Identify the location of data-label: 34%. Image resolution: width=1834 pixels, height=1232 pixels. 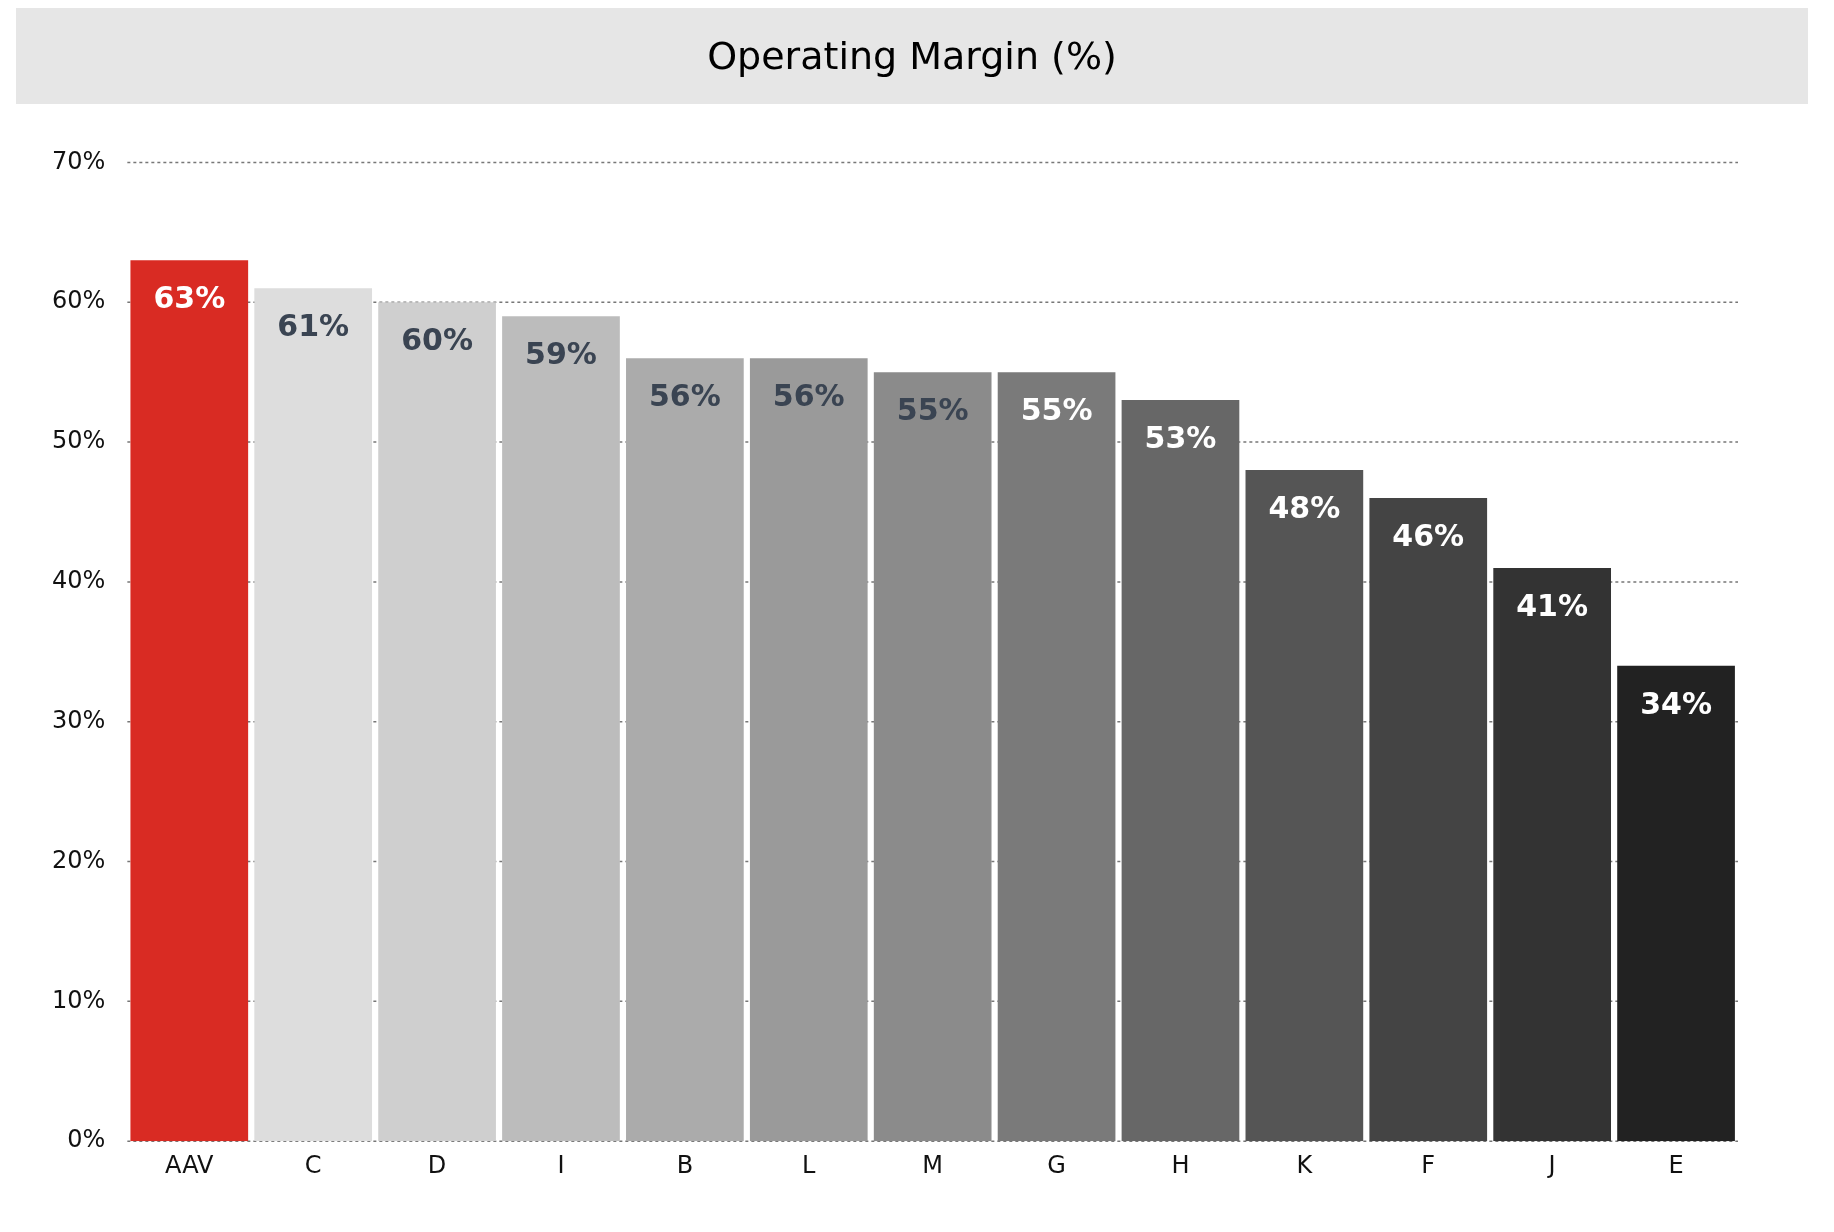
(1676, 703).